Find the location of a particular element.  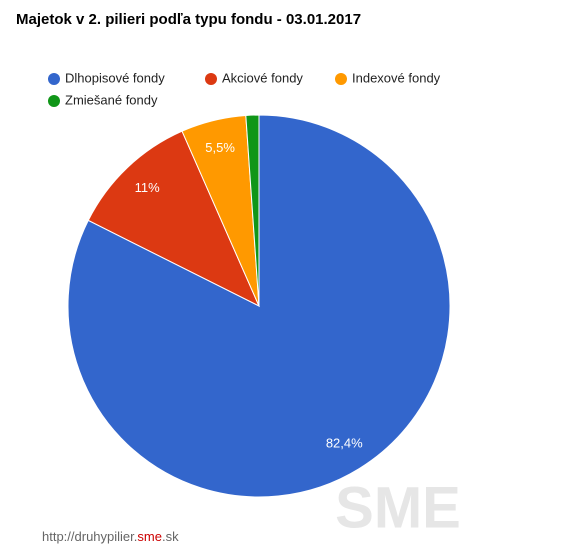

legend-label: Dlhopisové fondy is located at coordinates (115, 77).